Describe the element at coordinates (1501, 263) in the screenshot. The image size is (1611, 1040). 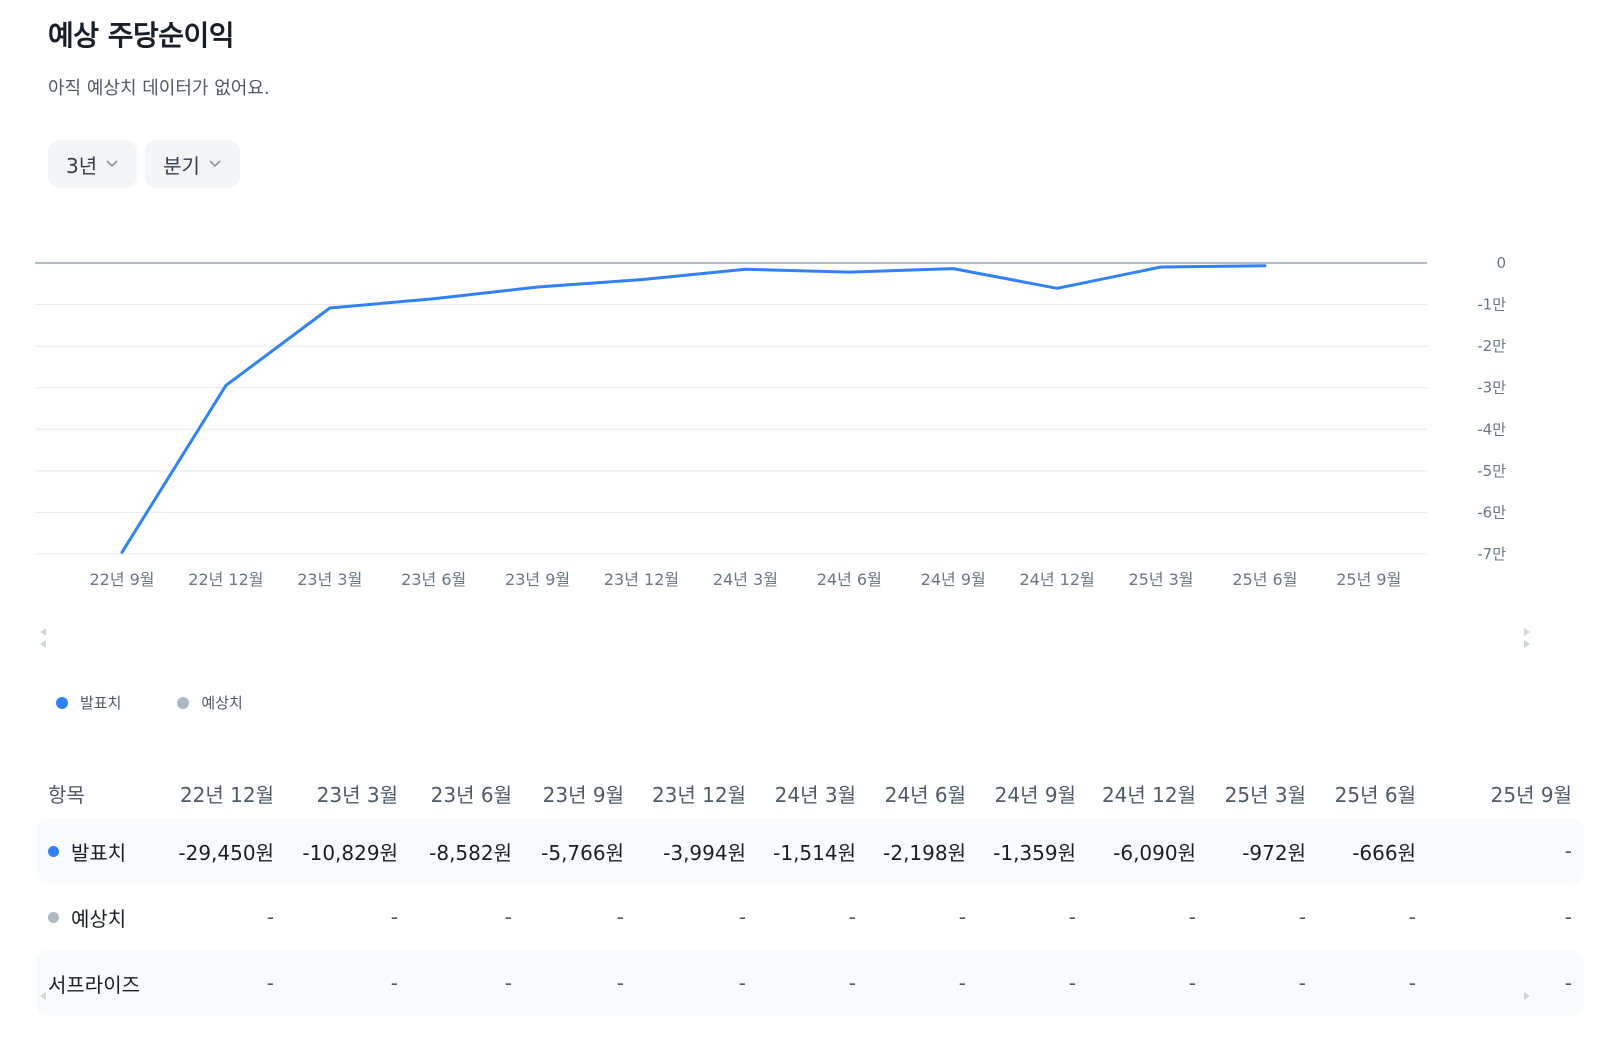
I see `y-tick-label: 0` at that location.